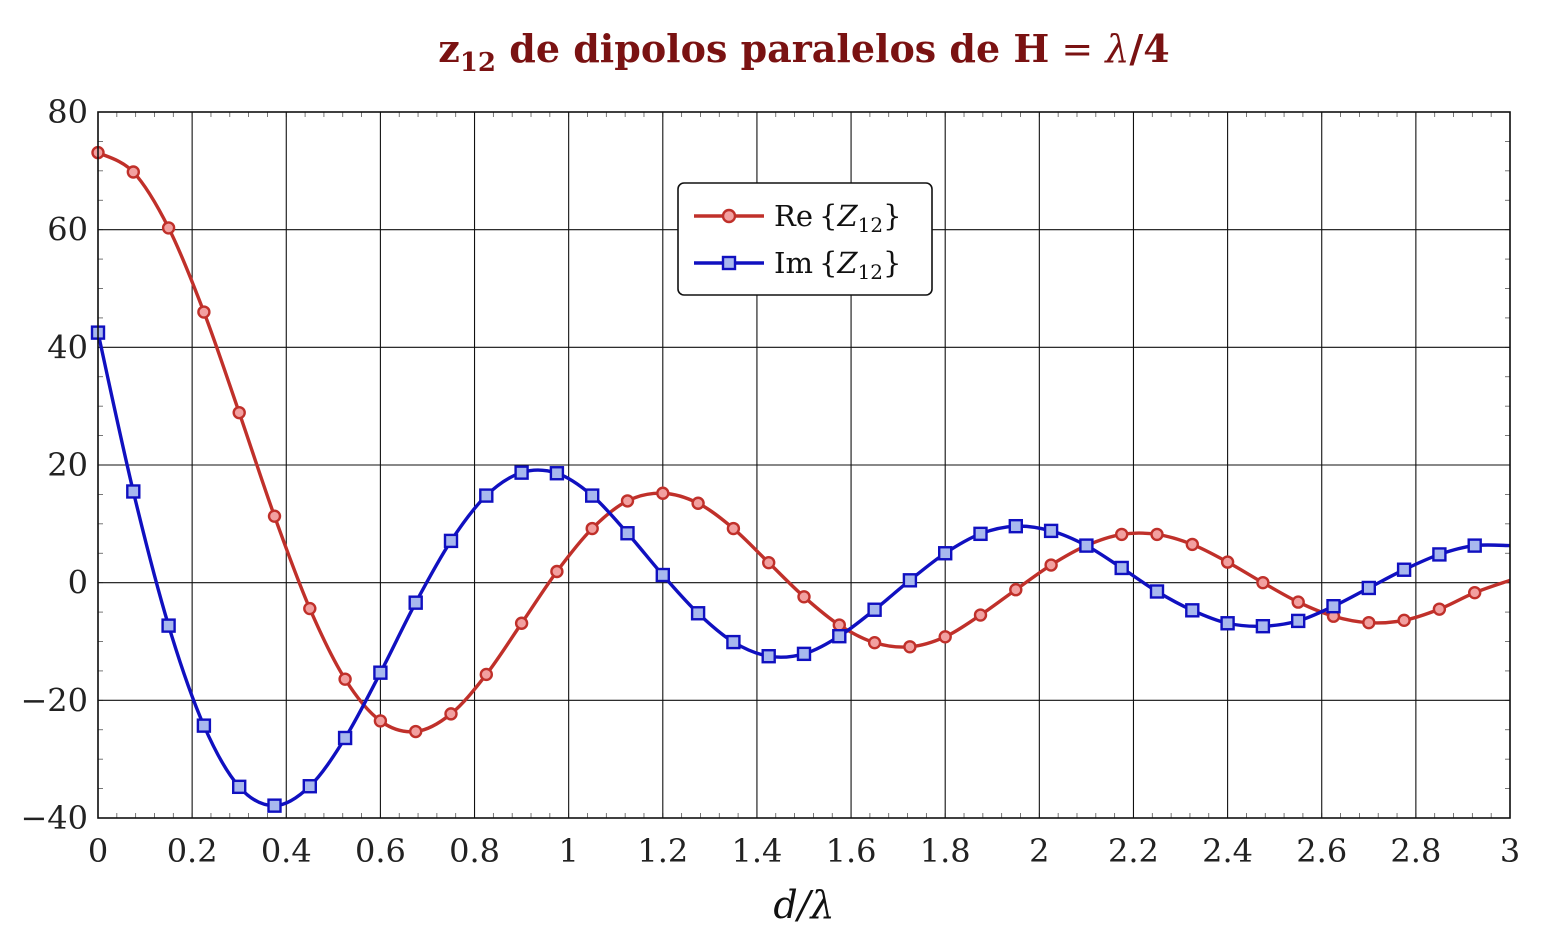 The image size is (1548, 938). I want to click on title-z: z, so click(449, 48).